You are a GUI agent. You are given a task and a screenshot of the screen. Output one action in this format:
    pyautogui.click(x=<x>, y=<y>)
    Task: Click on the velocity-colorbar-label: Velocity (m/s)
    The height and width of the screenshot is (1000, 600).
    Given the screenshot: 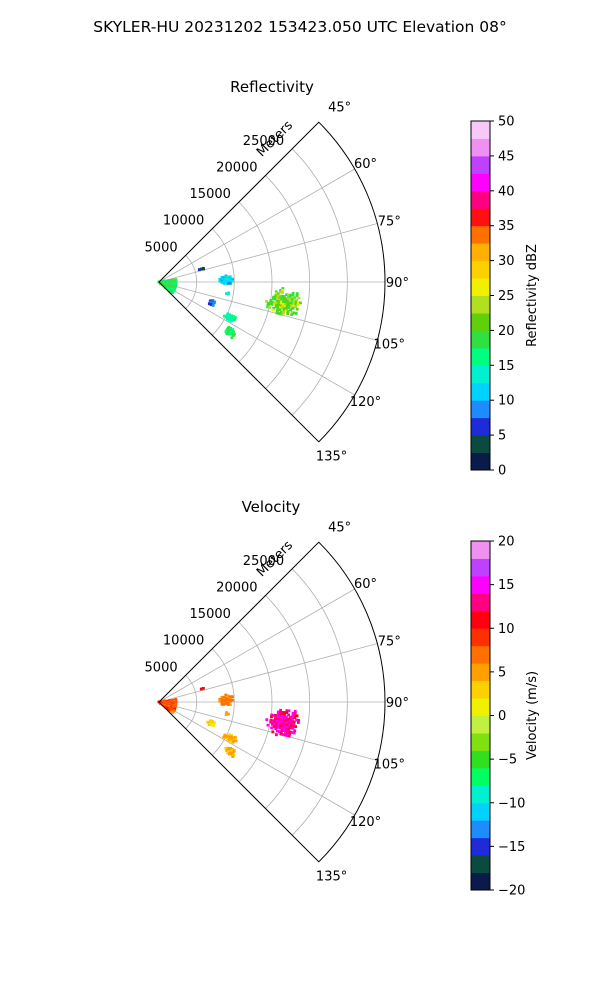 What is the action you would take?
    pyautogui.click(x=532, y=715)
    